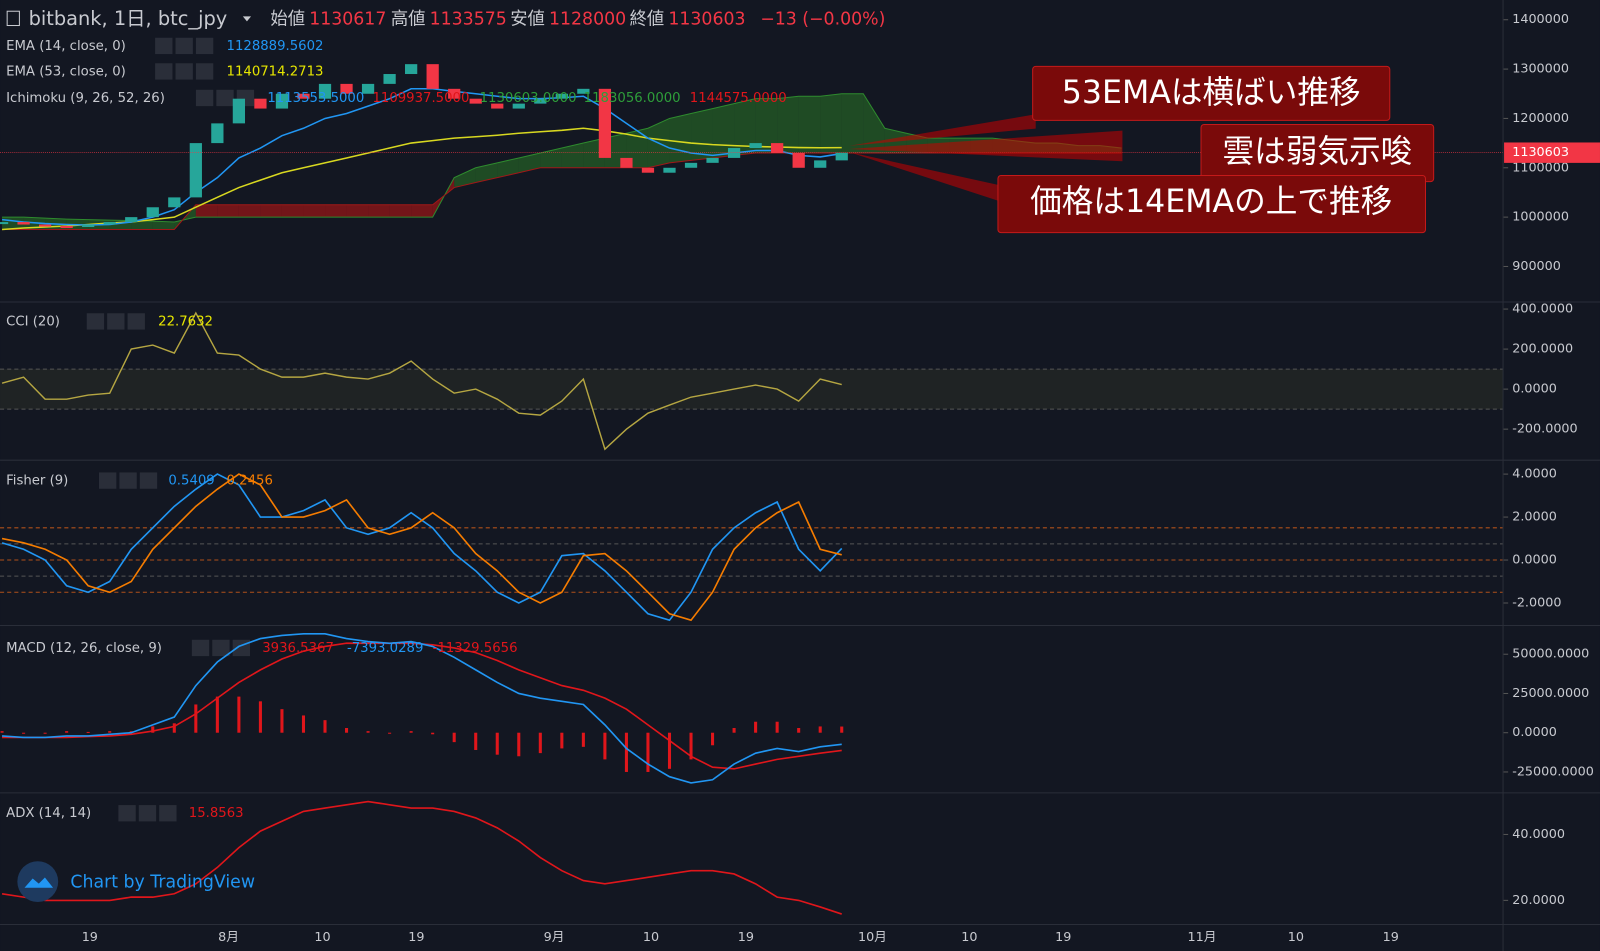  I want to click on legend-value: 1183056.0000, so click(632, 98).